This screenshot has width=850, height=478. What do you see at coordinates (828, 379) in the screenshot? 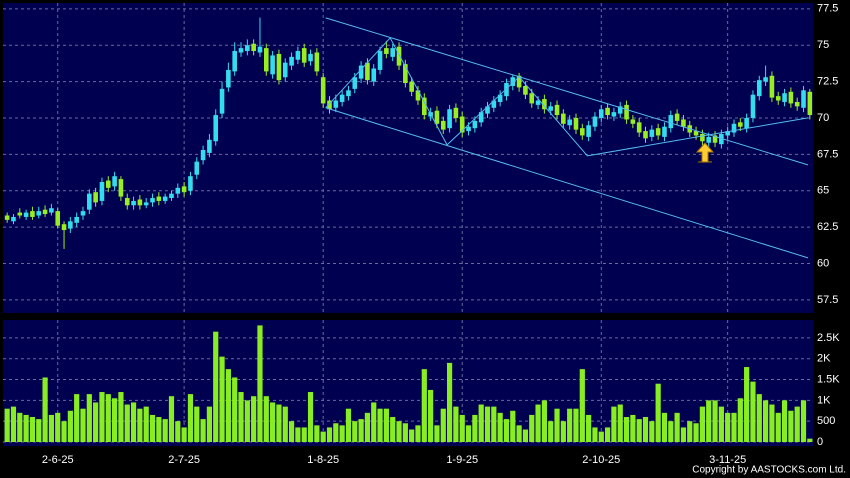
I see `y-tick-label: 1.5K` at bounding box center [828, 379].